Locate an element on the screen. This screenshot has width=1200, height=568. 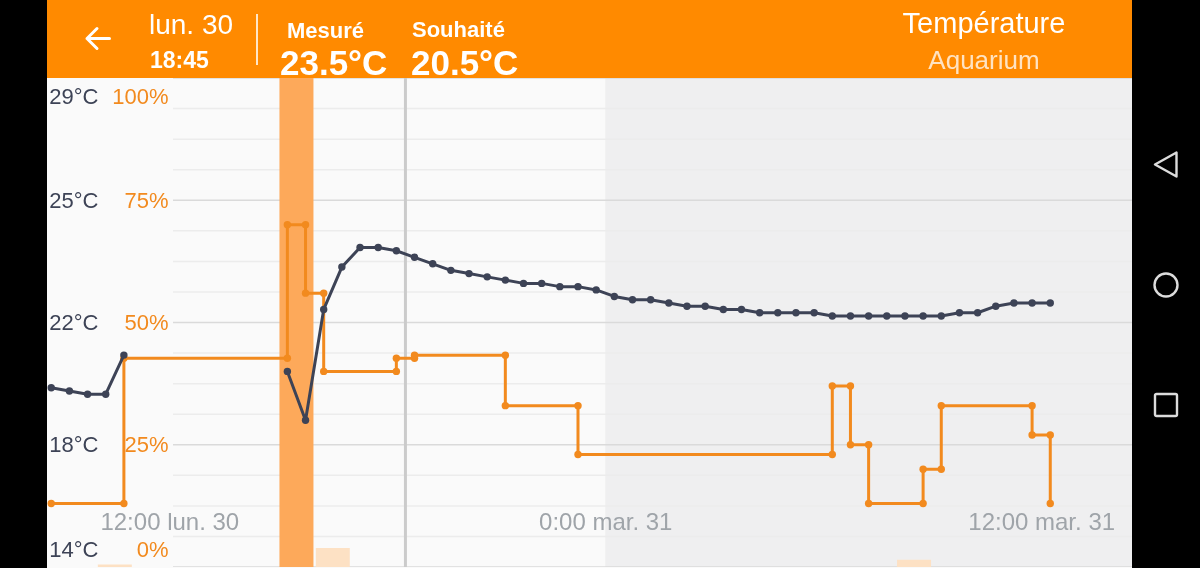
y-tick-label: 100% is located at coordinates (140, 96).